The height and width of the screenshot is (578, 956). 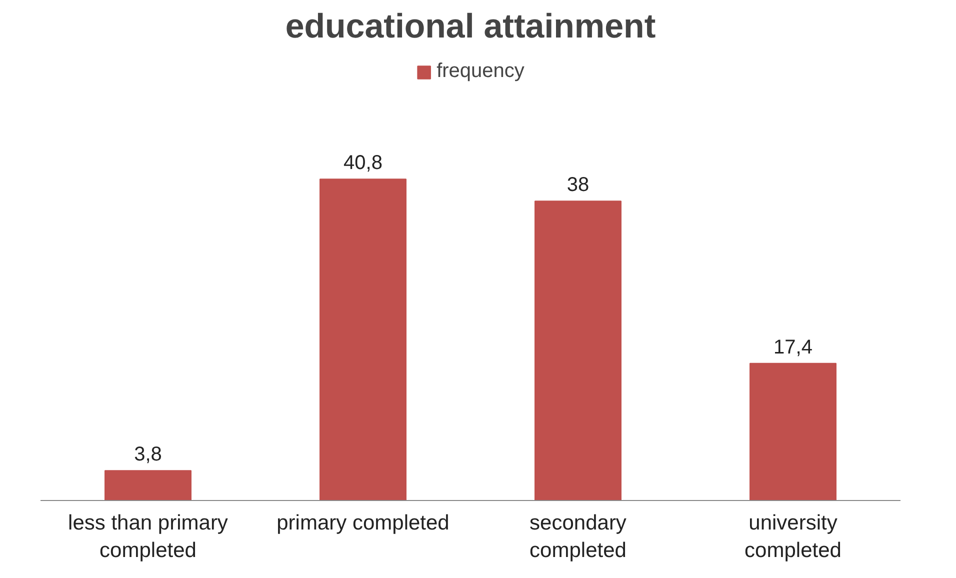 I want to click on data-label: 38, so click(x=578, y=185).